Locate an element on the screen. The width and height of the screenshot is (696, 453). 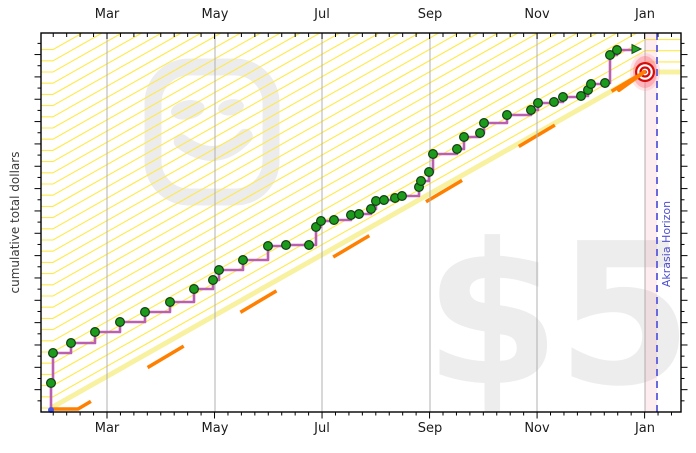
month-label-bottom: Jan is located at coordinates (645, 428).